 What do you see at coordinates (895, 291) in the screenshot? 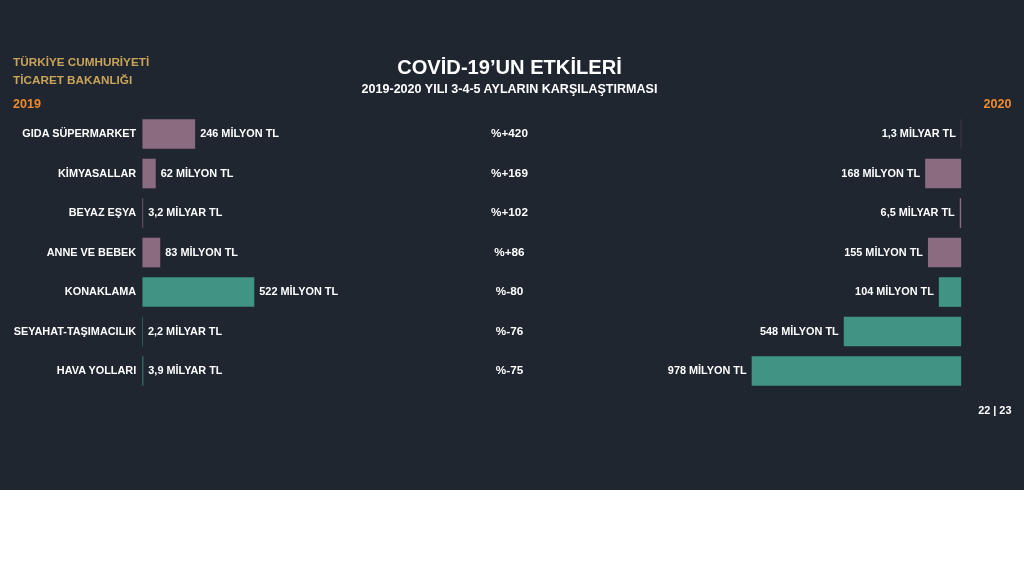
I see `data-label: 104 MİLYON TL` at bounding box center [895, 291].